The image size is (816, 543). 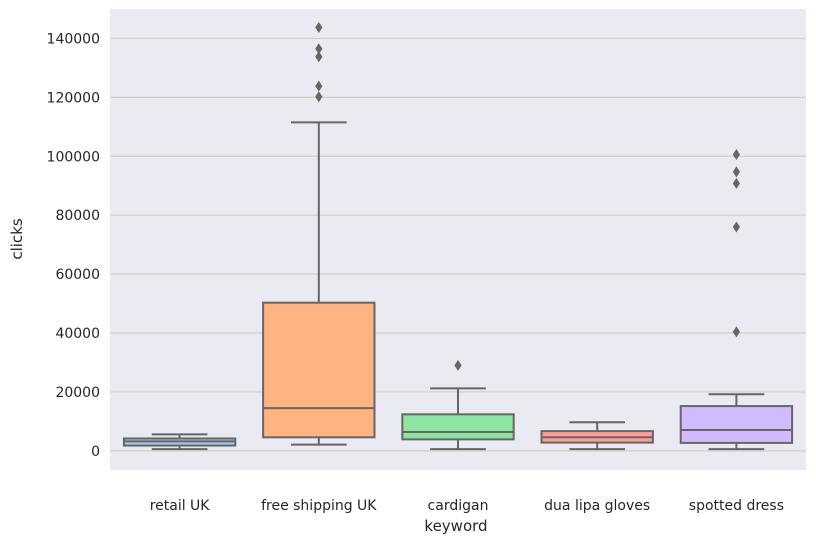 What do you see at coordinates (73, 39) in the screenshot?
I see `y-tick-label: 140000` at bounding box center [73, 39].